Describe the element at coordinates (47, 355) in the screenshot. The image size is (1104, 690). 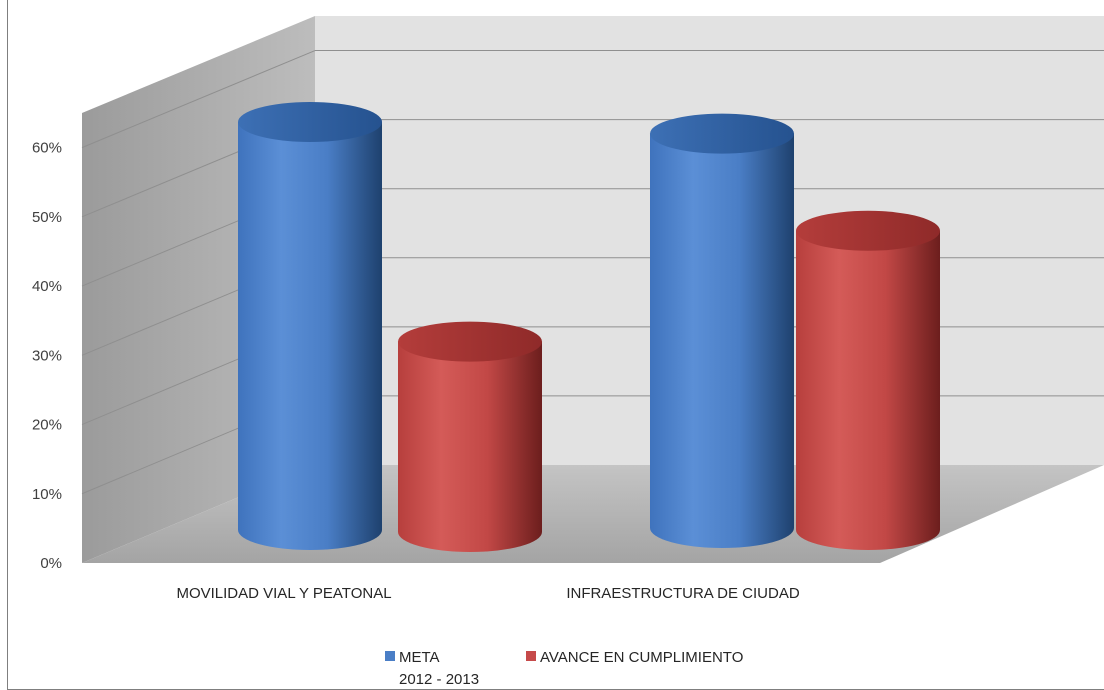
I see `y-tick-label: 30%` at that location.